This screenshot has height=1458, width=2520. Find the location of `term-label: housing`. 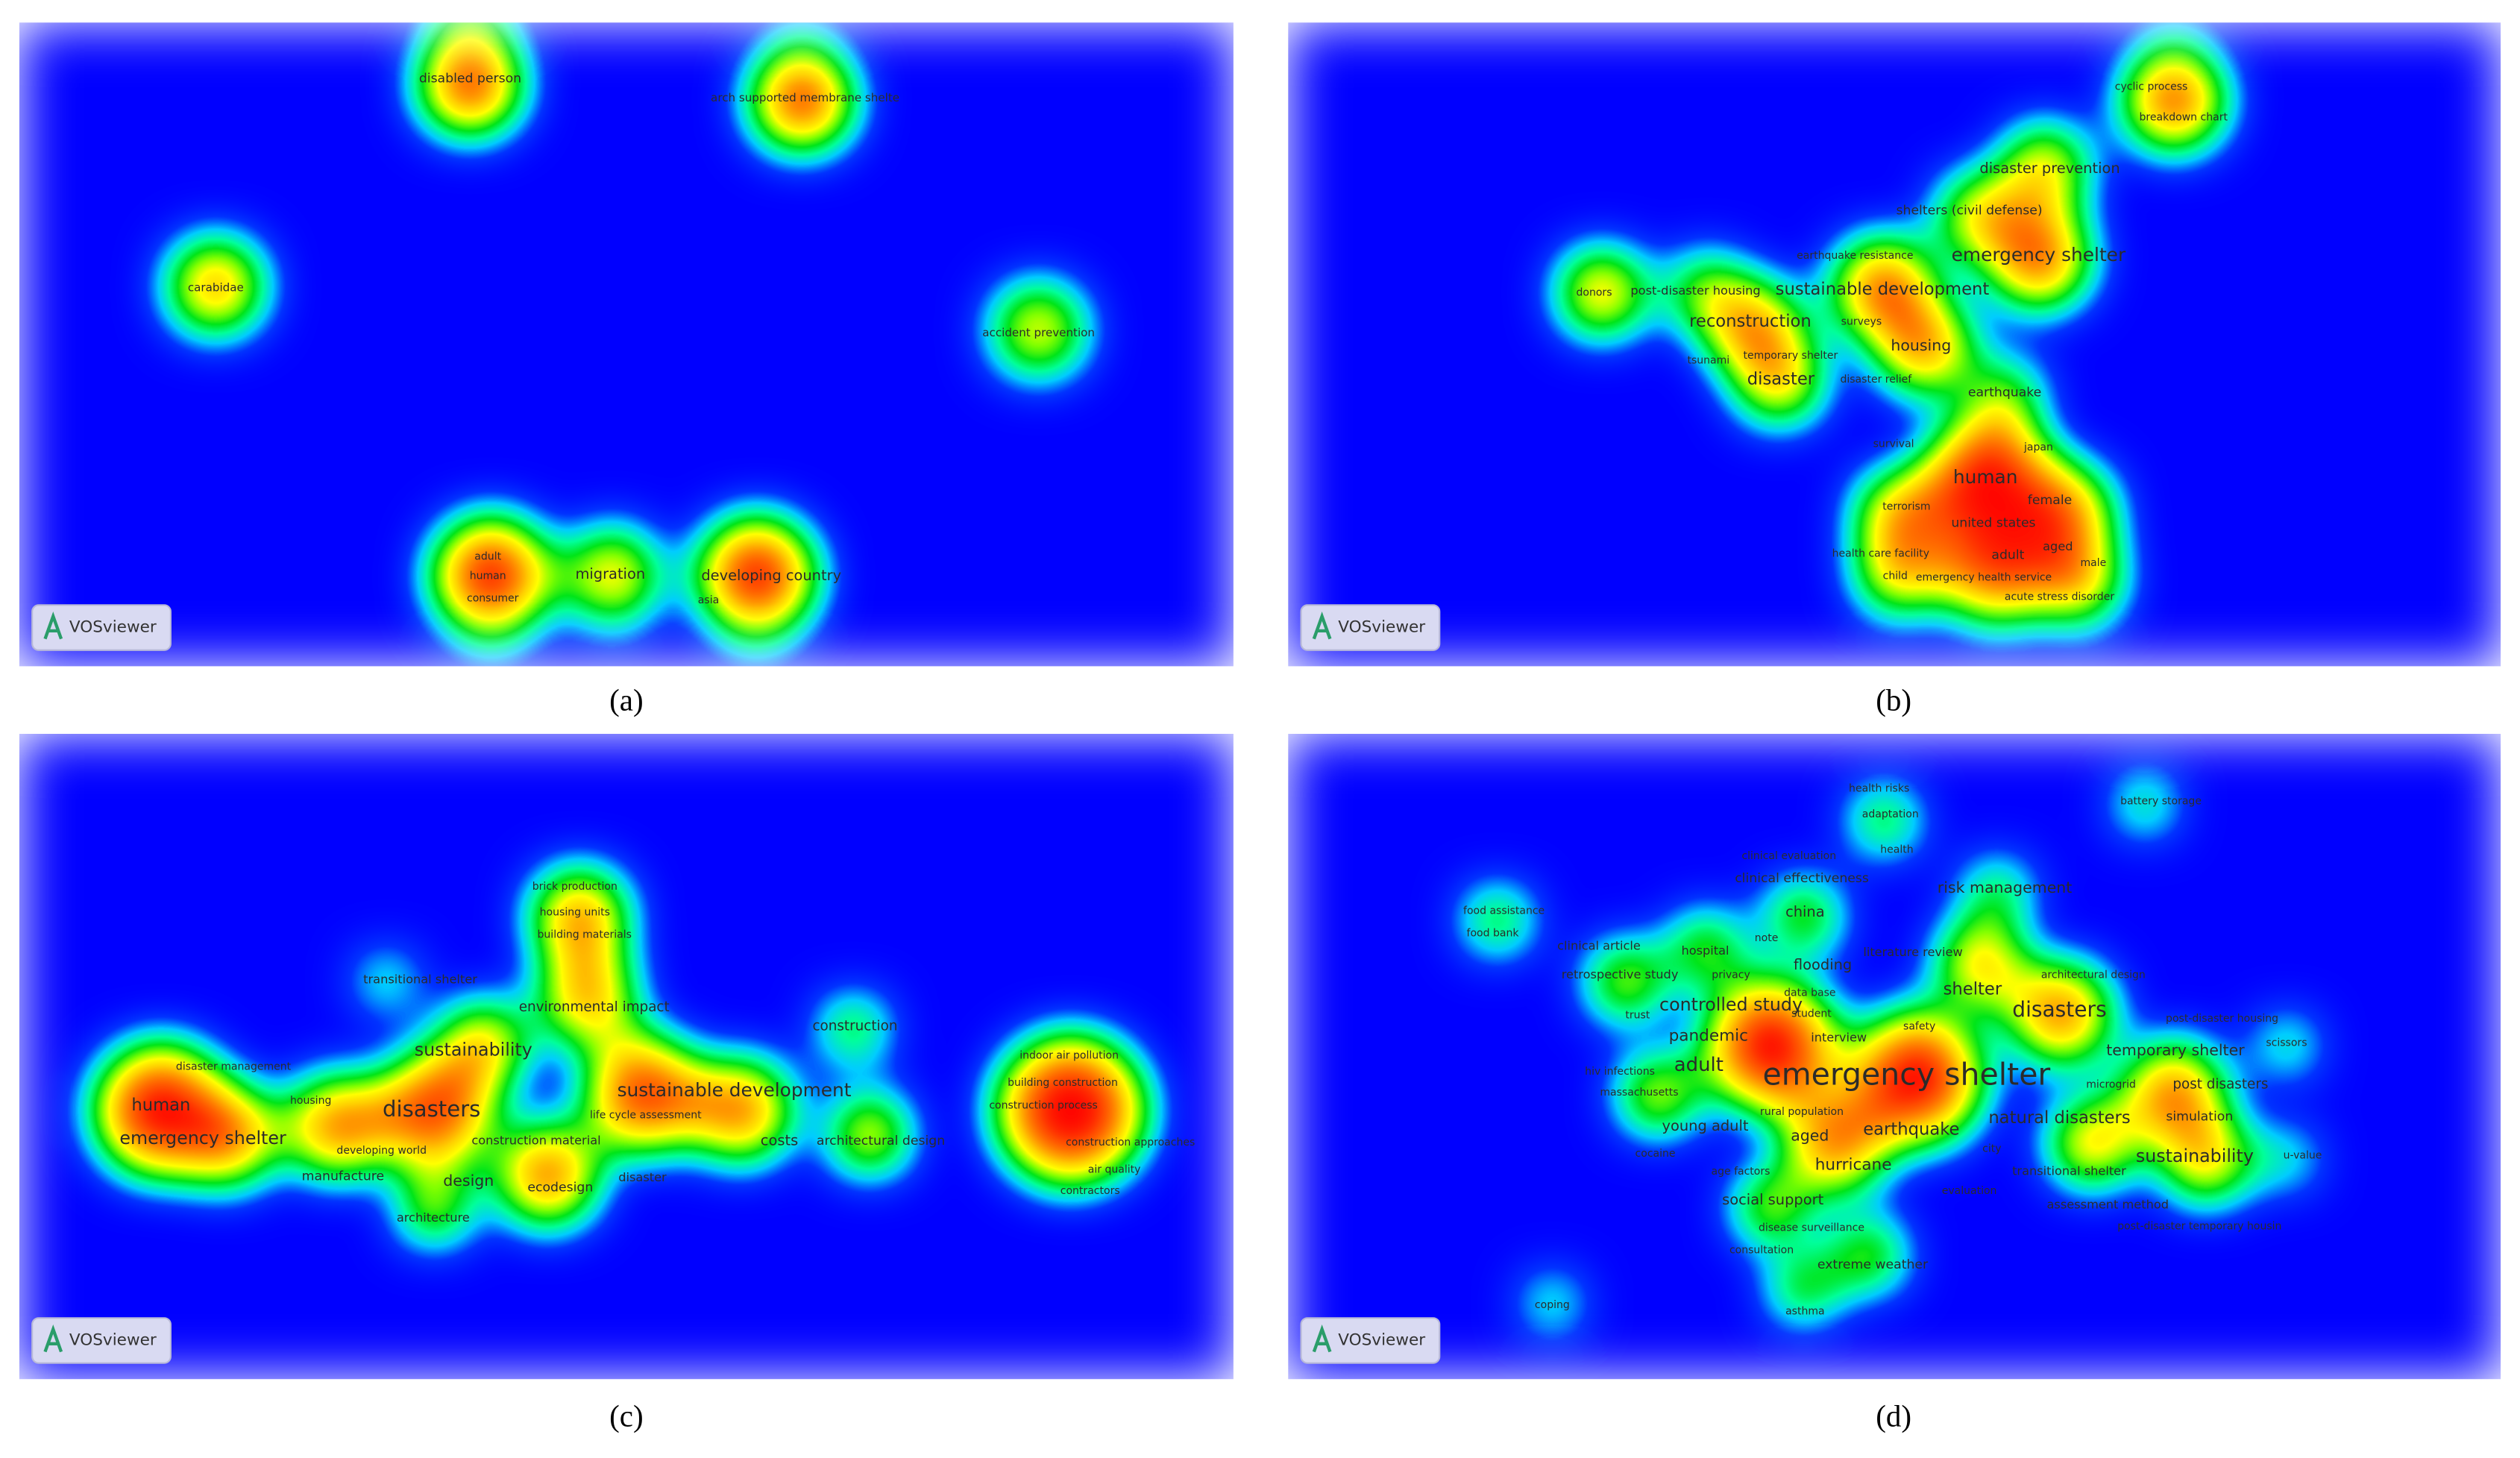

term-label: housing is located at coordinates (1921, 345).